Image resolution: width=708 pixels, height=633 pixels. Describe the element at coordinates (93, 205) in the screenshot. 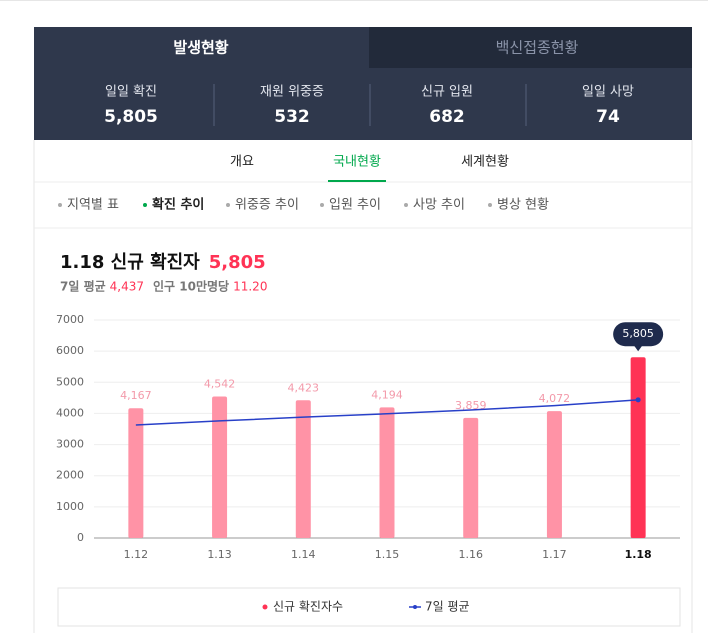

I see `subnav-item: 지역별 표` at that location.